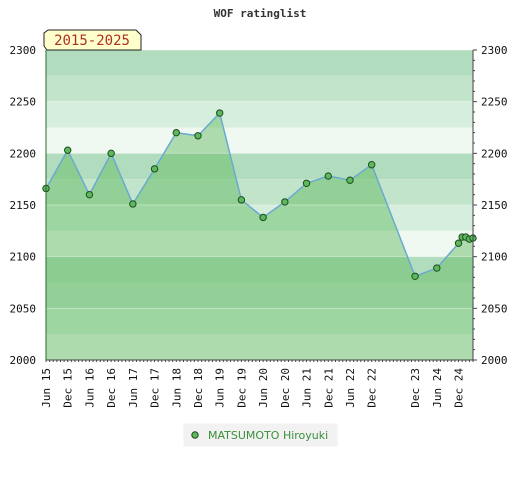 This screenshot has height=480, width=520. What do you see at coordinates (494, 308) in the screenshot?
I see `y-tick-label-right: 2050` at bounding box center [494, 308].